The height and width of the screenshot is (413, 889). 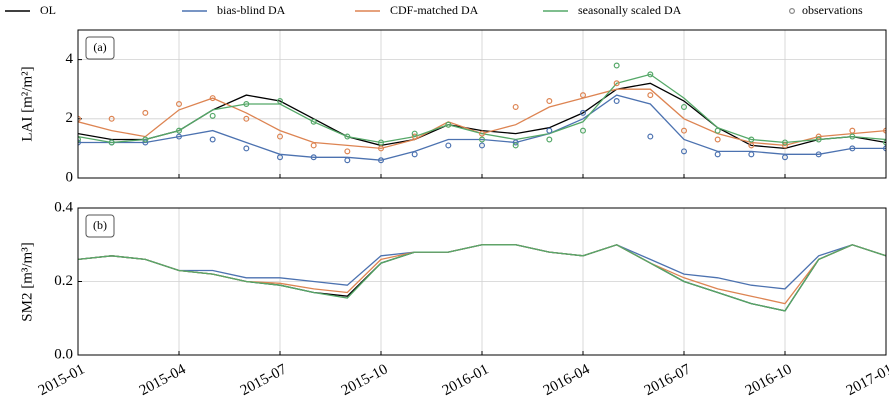 What do you see at coordinates (791, 11) in the screenshot?
I see `legend-marker` at bounding box center [791, 11].